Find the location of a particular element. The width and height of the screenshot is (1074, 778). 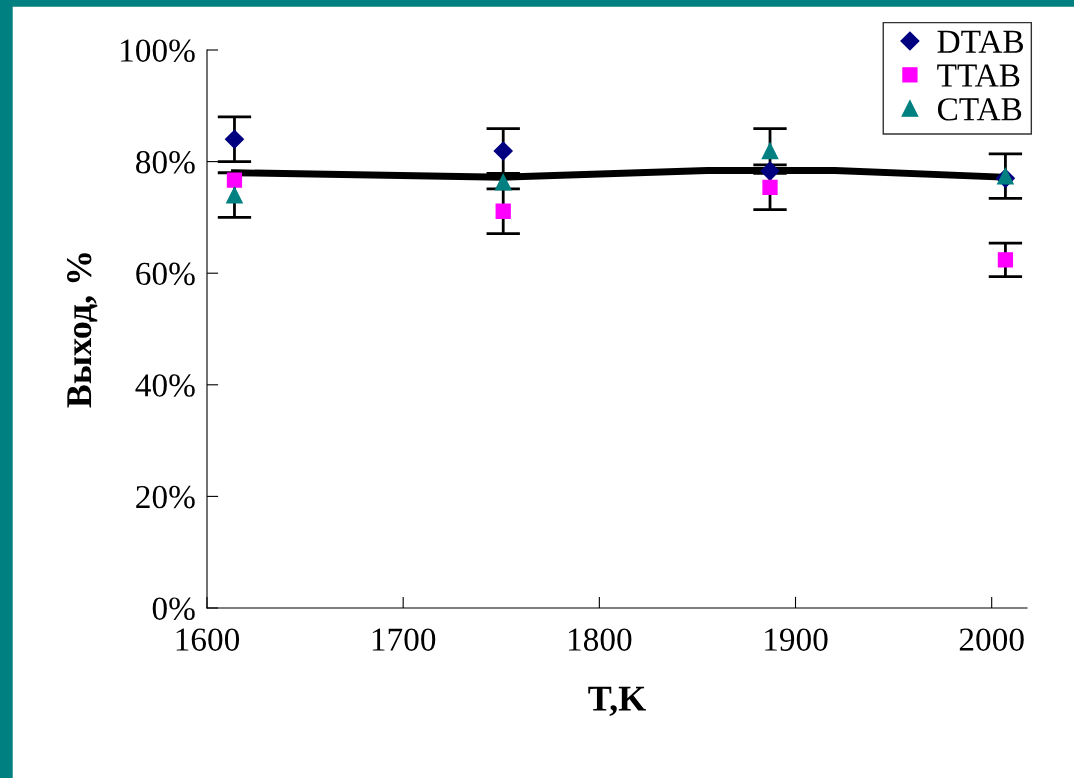

x-tick-label: 1700 is located at coordinates (404, 639).